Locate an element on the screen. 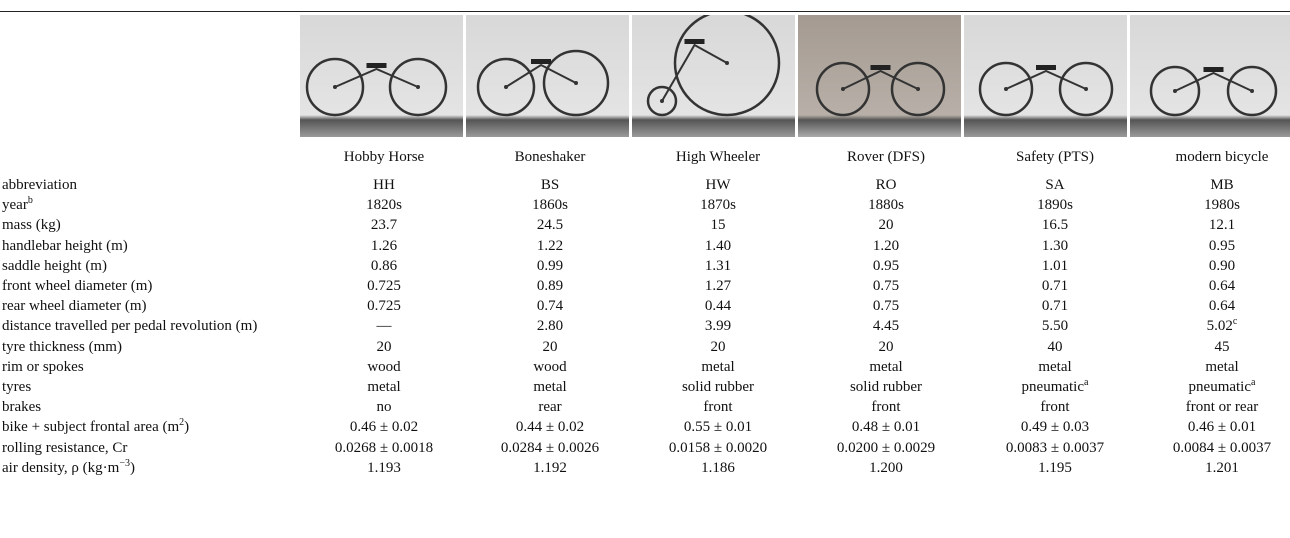  cell: 0.74 is located at coordinates (550, 306).